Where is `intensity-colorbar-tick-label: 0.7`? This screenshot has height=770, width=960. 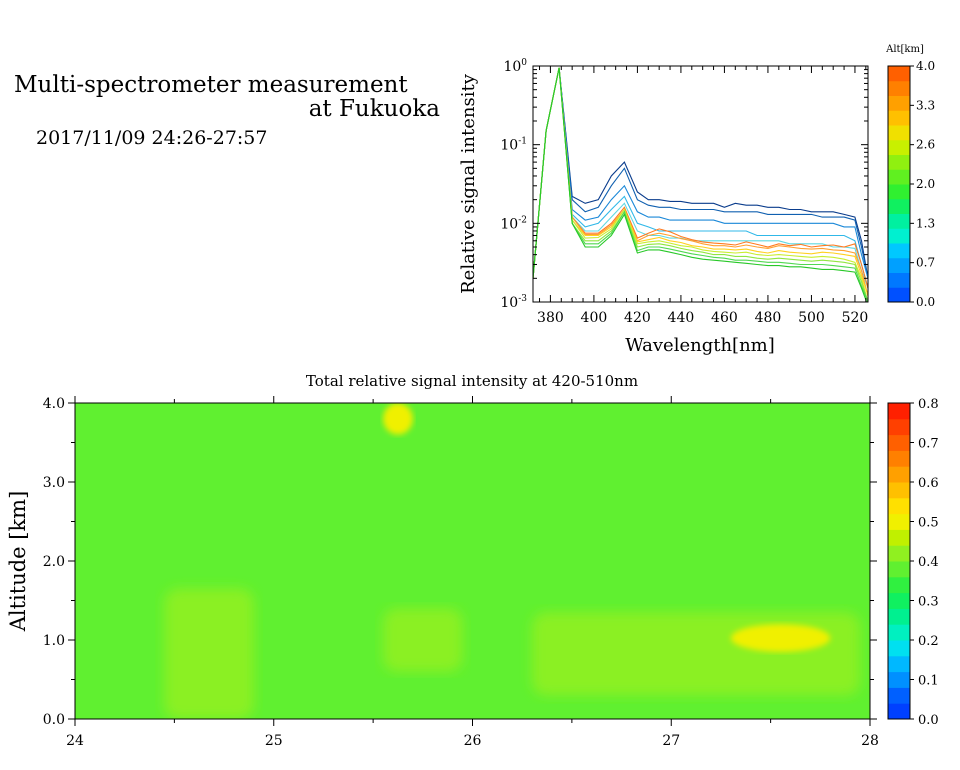
intensity-colorbar-tick-label: 0.7 is located at coordinates (928, 444).